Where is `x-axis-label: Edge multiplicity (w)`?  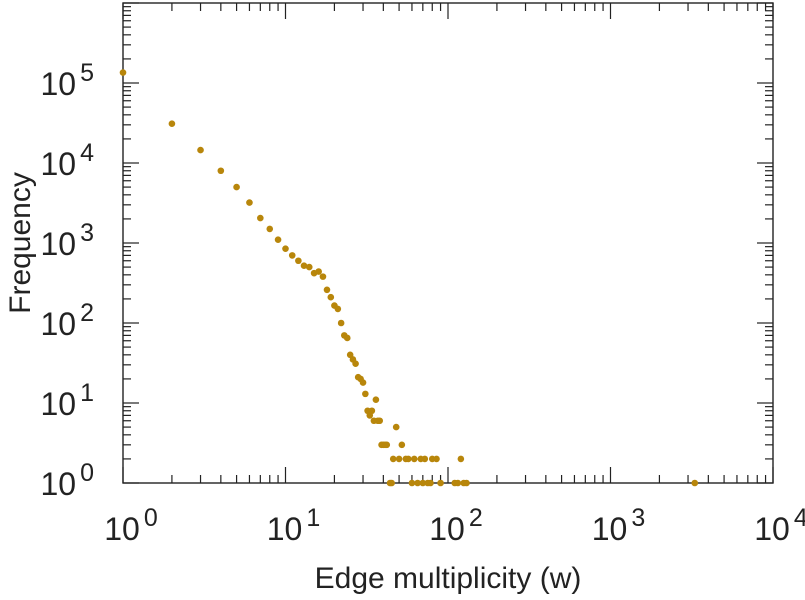
x-axis-label: Edge multiplicity (w) is located at coordinates (448, 578).